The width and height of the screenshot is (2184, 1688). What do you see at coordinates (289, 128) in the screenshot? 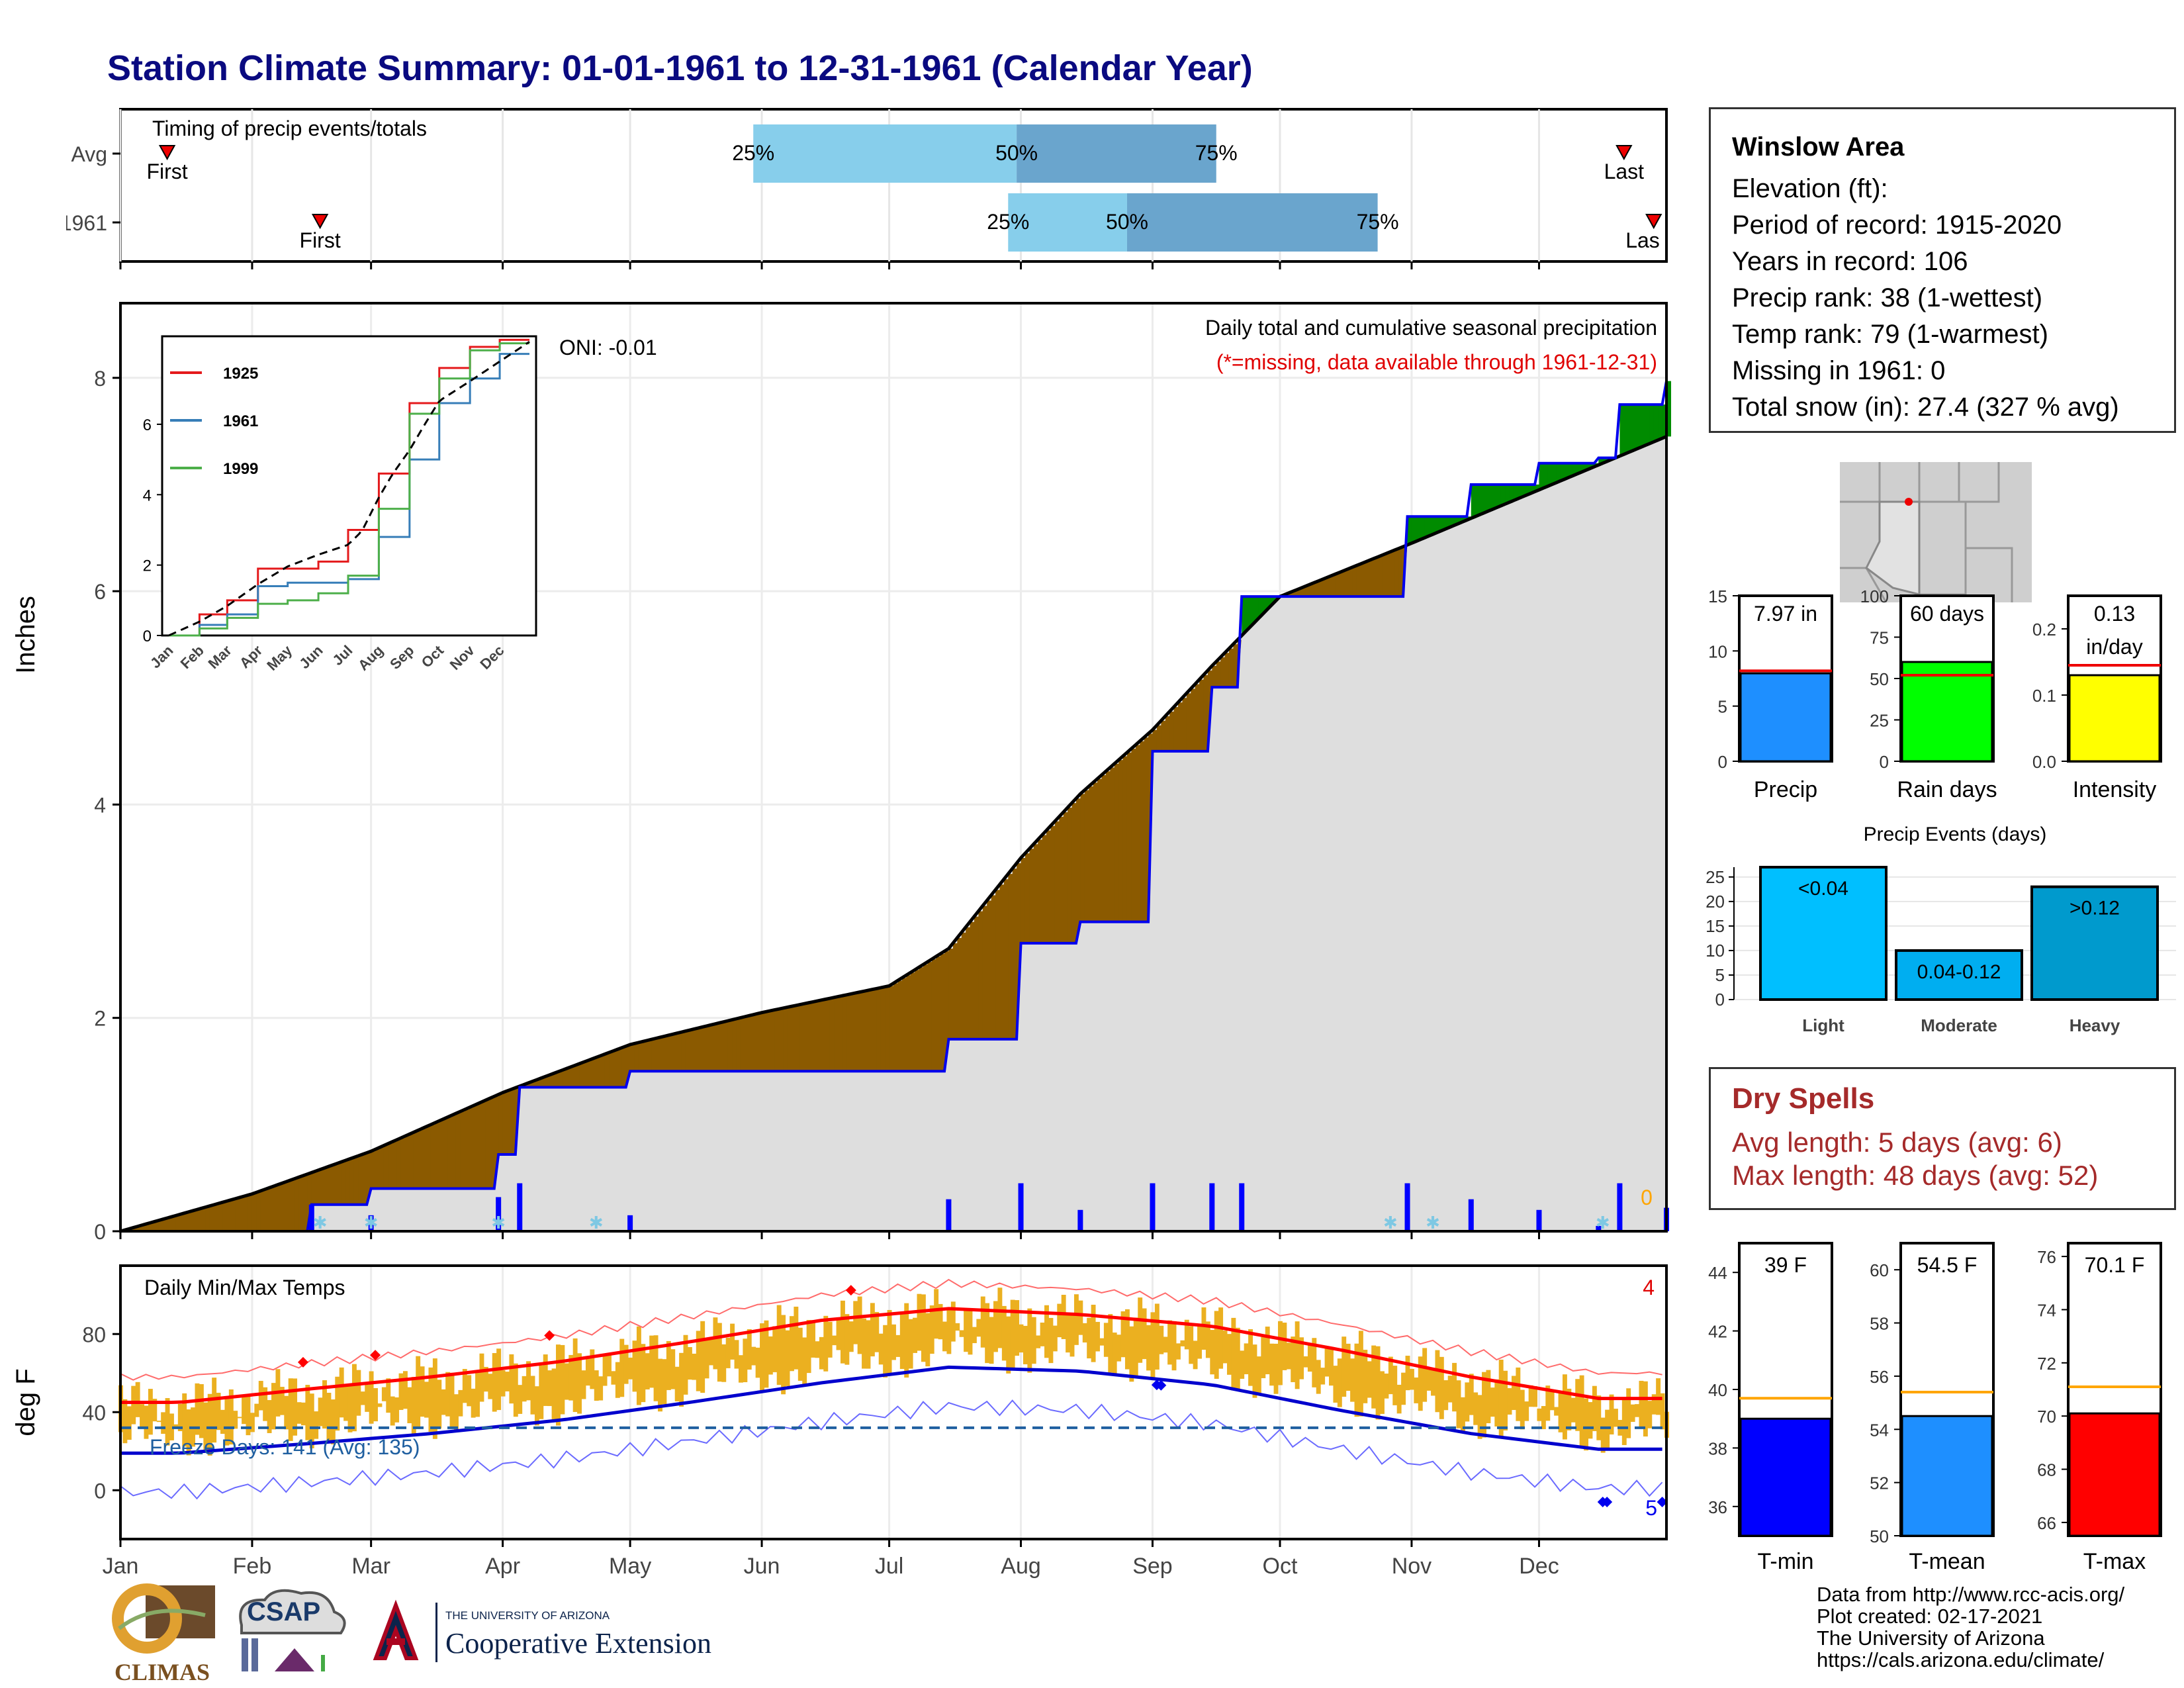
I see `timing-panel-label: Timing of precip events/totals` at bounding box center [289, 128].